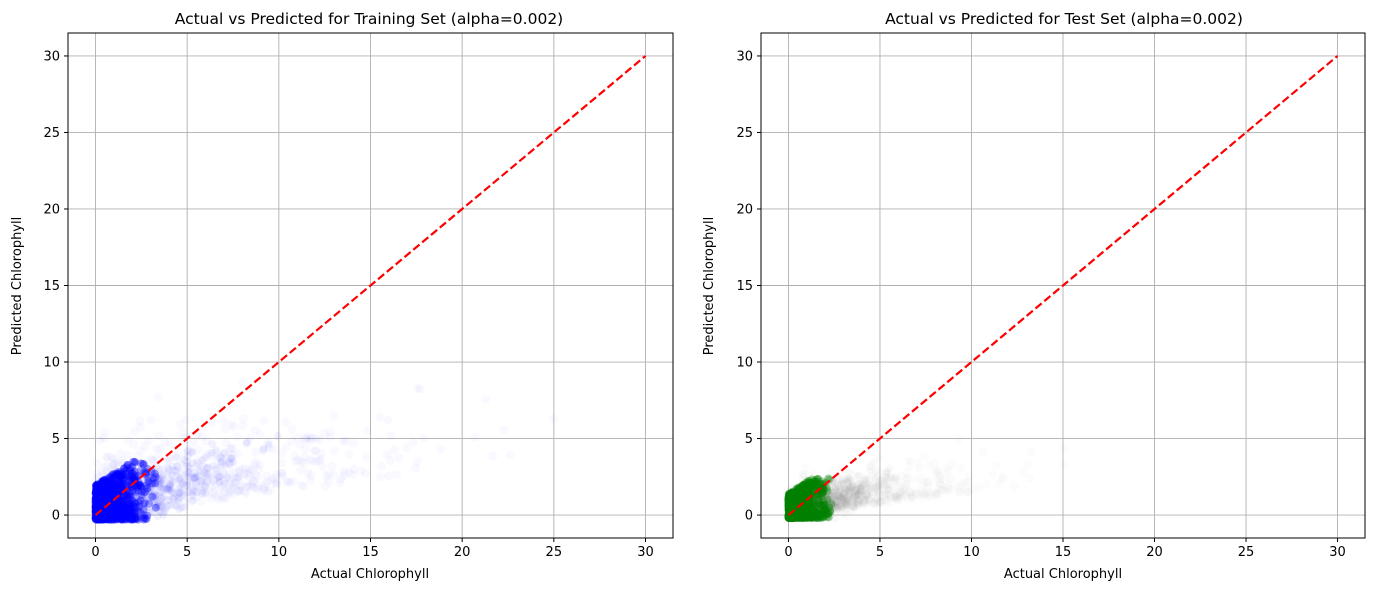 This screenshot has width=1390, height=590. What do you see at coordinates (749, 439) in the screenshot?
I see `test-y-tick-label: 5` at bounding box center [749, 439].